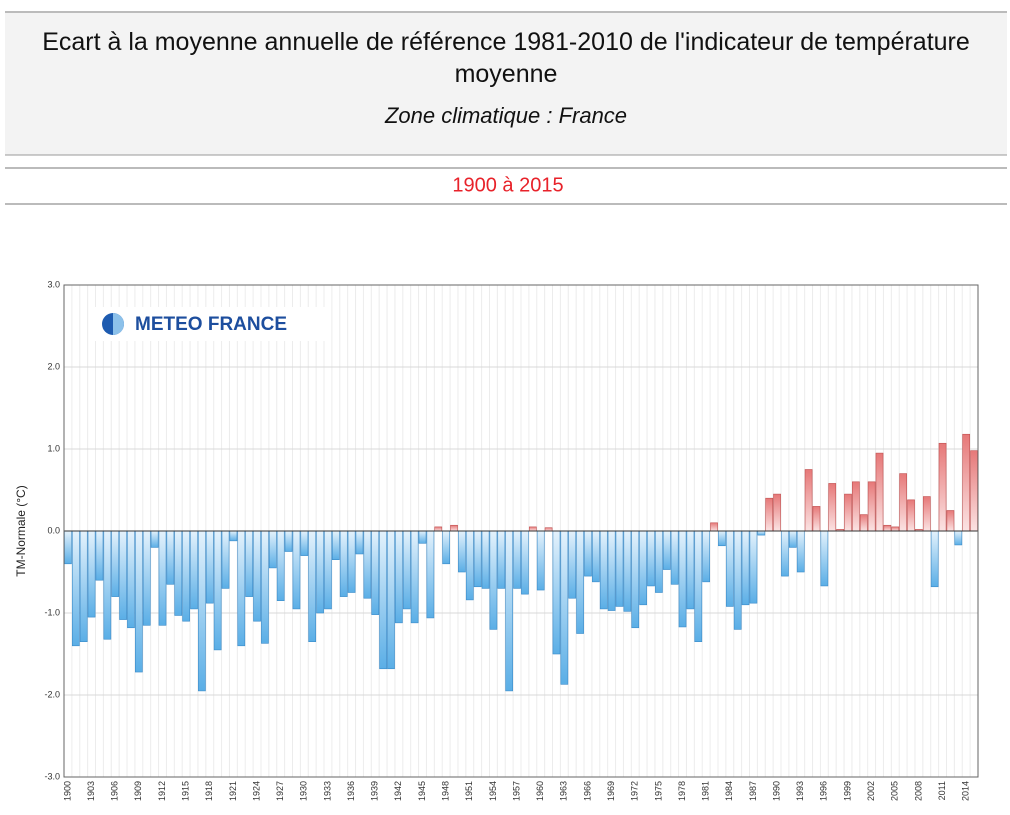  Describe the element at coordinates (115, 791) in the screenshot. I see `x-tick-label: 1906` at that location.